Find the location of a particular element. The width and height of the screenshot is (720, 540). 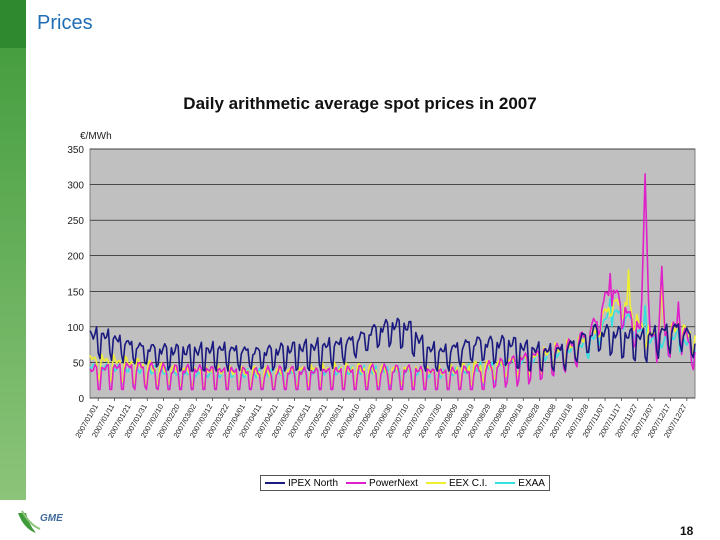

page-number: 18 is located at coordinates (687, 531).